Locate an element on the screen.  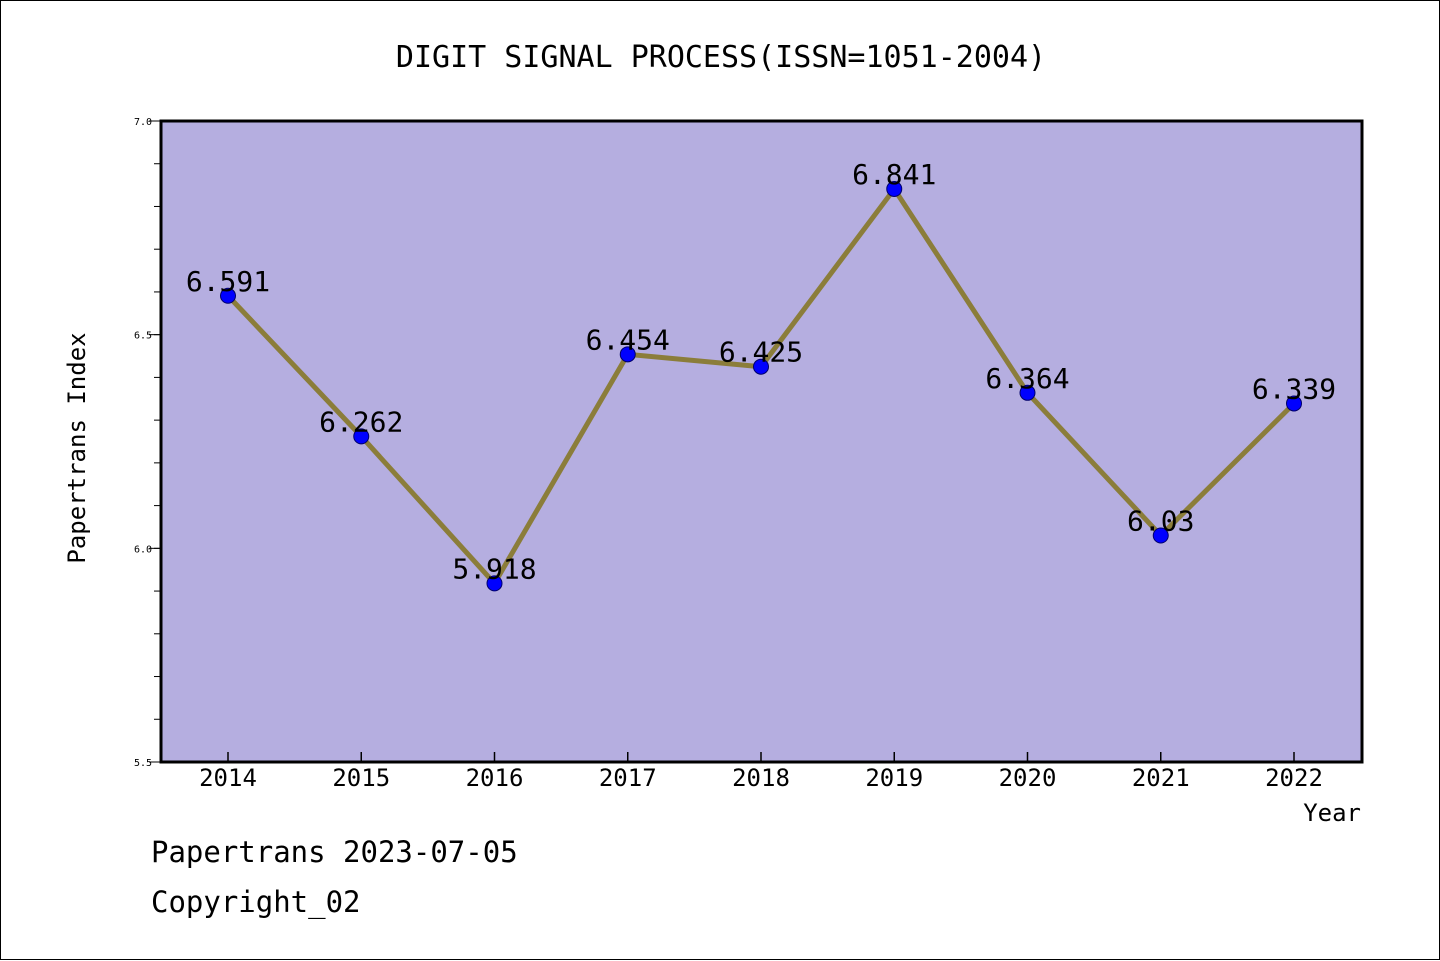
data-label: 6.03 is located at coordinates (1160, 521).